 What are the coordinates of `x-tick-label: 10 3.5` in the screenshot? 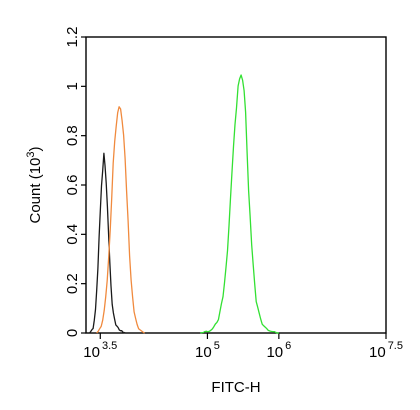 It's located at (100, 350).